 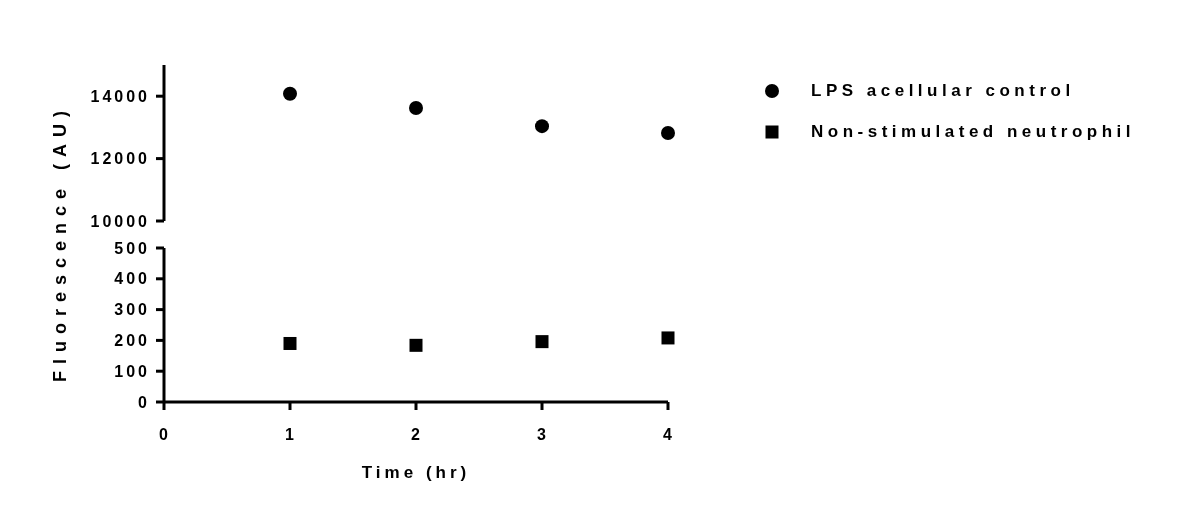 I want to click on legend-label: LPS acellular control, so click(x=943, y=90).